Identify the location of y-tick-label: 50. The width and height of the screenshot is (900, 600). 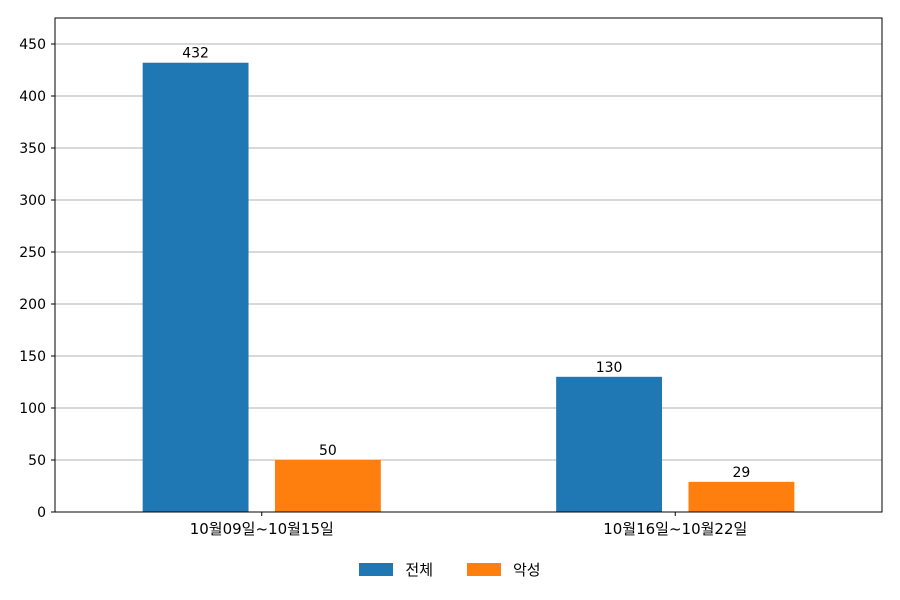
(37, 461).